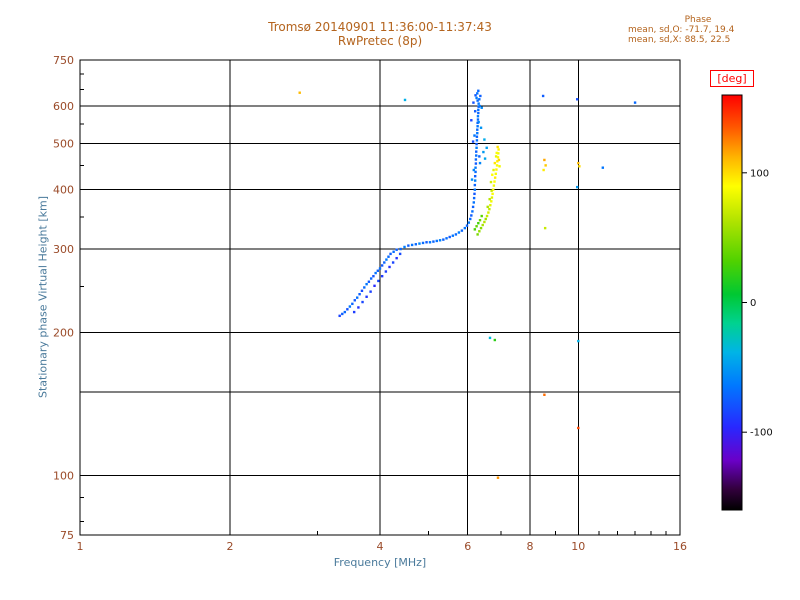 This screenshot has height=600, width=800. I want to click on colorbar-ticks: 100 0 -100, so click(757, 303).